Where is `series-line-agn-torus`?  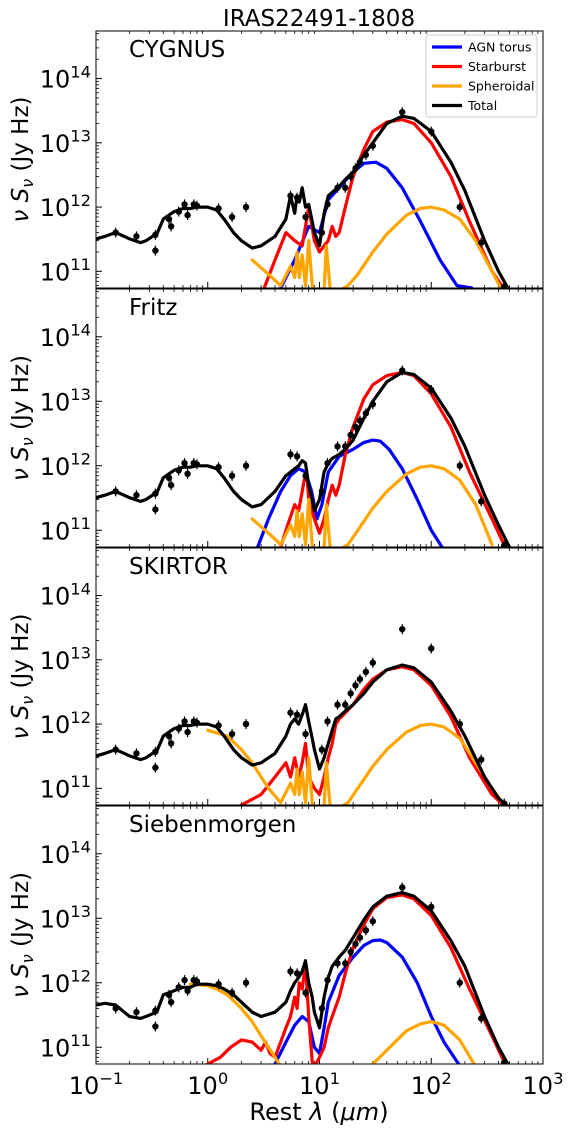
series-line-agn-torus is located at coordinates (350, 492).